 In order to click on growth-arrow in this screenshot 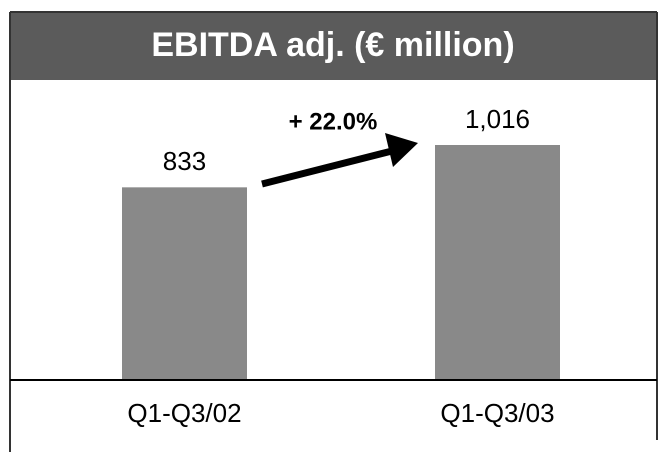, I will do `click(327, 167)`.